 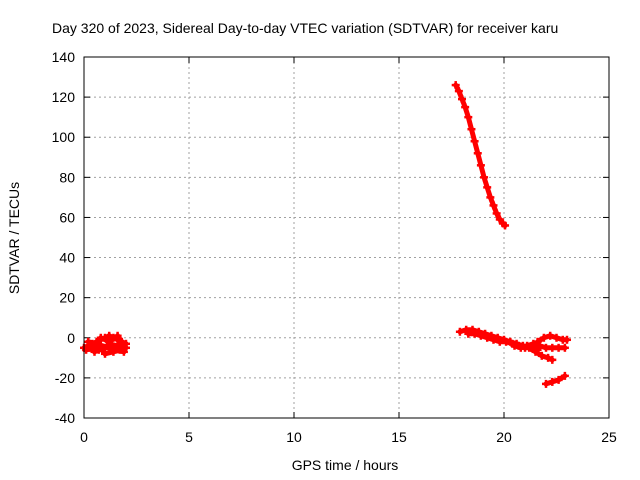 What do you see at coordinates (67, 217) in the screenshot?
I see `y-tick-label: 60` at bounding box center [67, 217].